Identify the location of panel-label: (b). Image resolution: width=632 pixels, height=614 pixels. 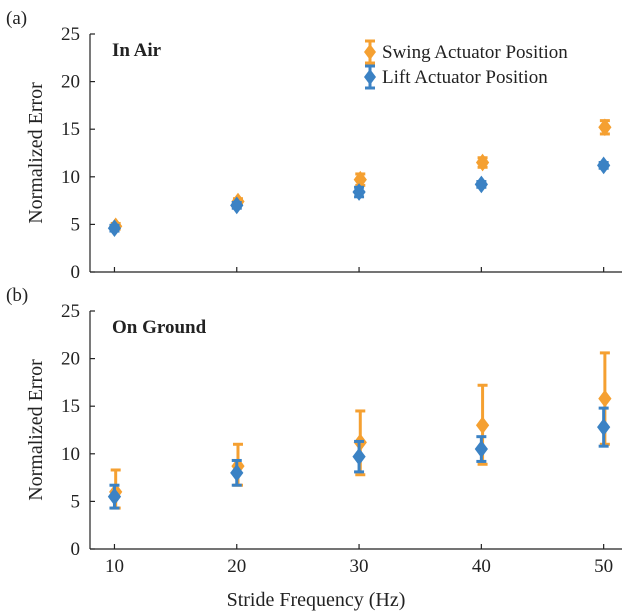
(17, 295).